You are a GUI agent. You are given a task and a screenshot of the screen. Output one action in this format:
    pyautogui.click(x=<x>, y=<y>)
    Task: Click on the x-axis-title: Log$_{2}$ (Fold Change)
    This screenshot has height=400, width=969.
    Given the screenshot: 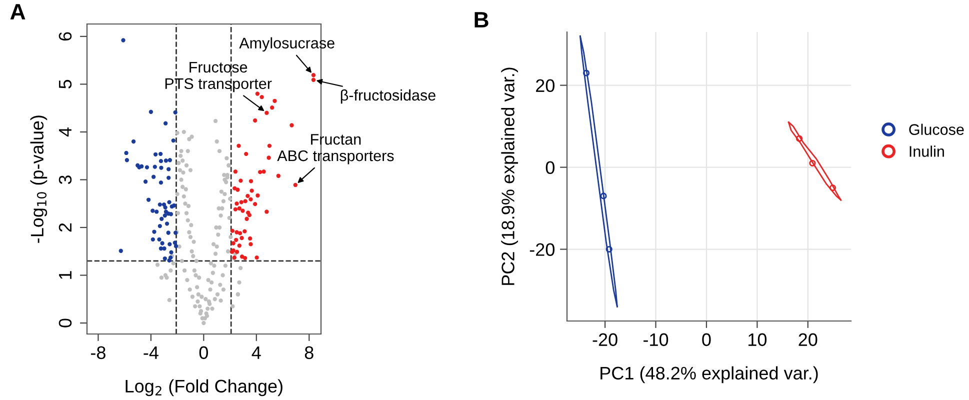 What is the action you would take?
    pyautogui.click(x=204, y=387)
    